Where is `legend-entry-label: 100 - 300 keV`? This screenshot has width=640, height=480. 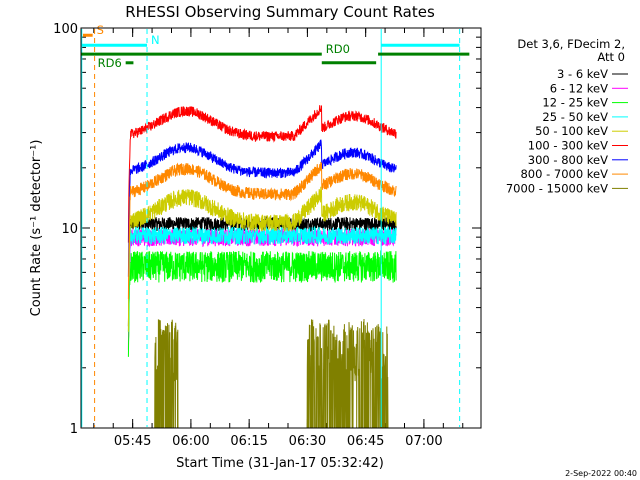 legend-entry-label: 100 - 300 keV is located at coordinates (568, 146).